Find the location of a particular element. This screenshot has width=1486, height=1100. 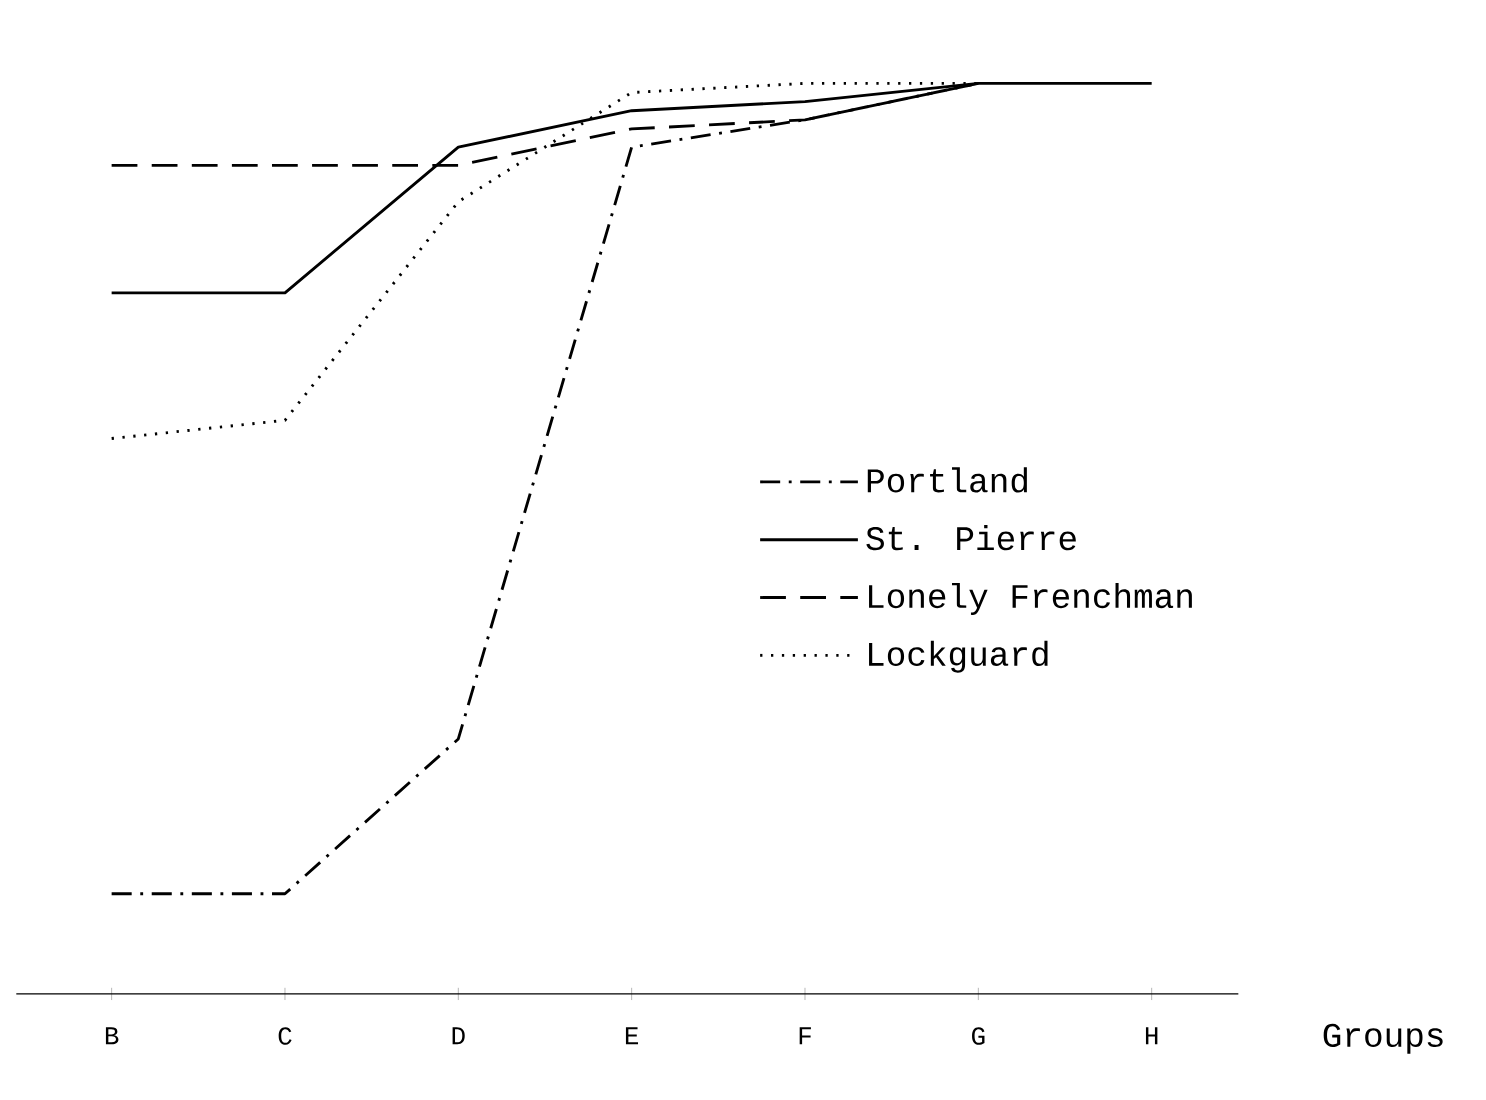

x-tick-label: H is located at coordinates (1151, 1036).